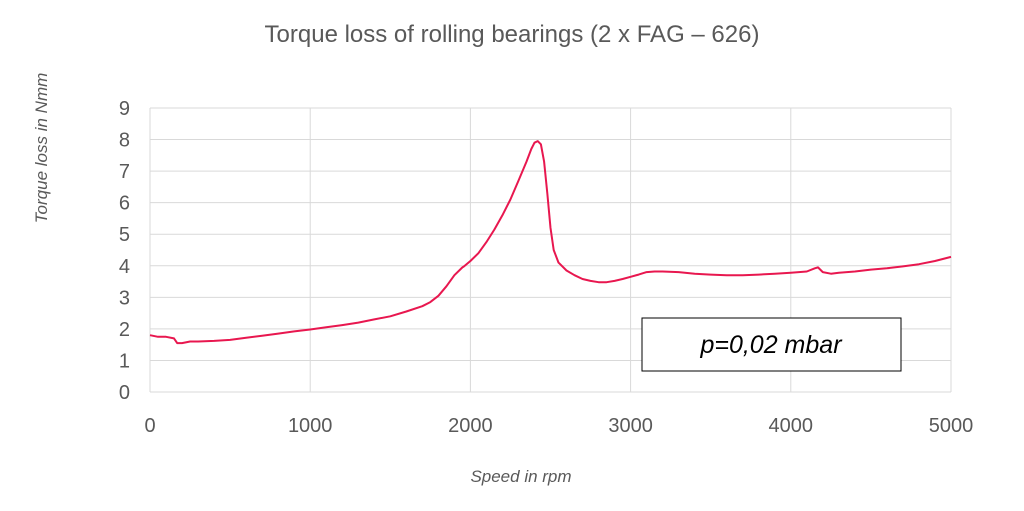  I want to click on x-axis-label: Speed in rpm, so click(520, 476).